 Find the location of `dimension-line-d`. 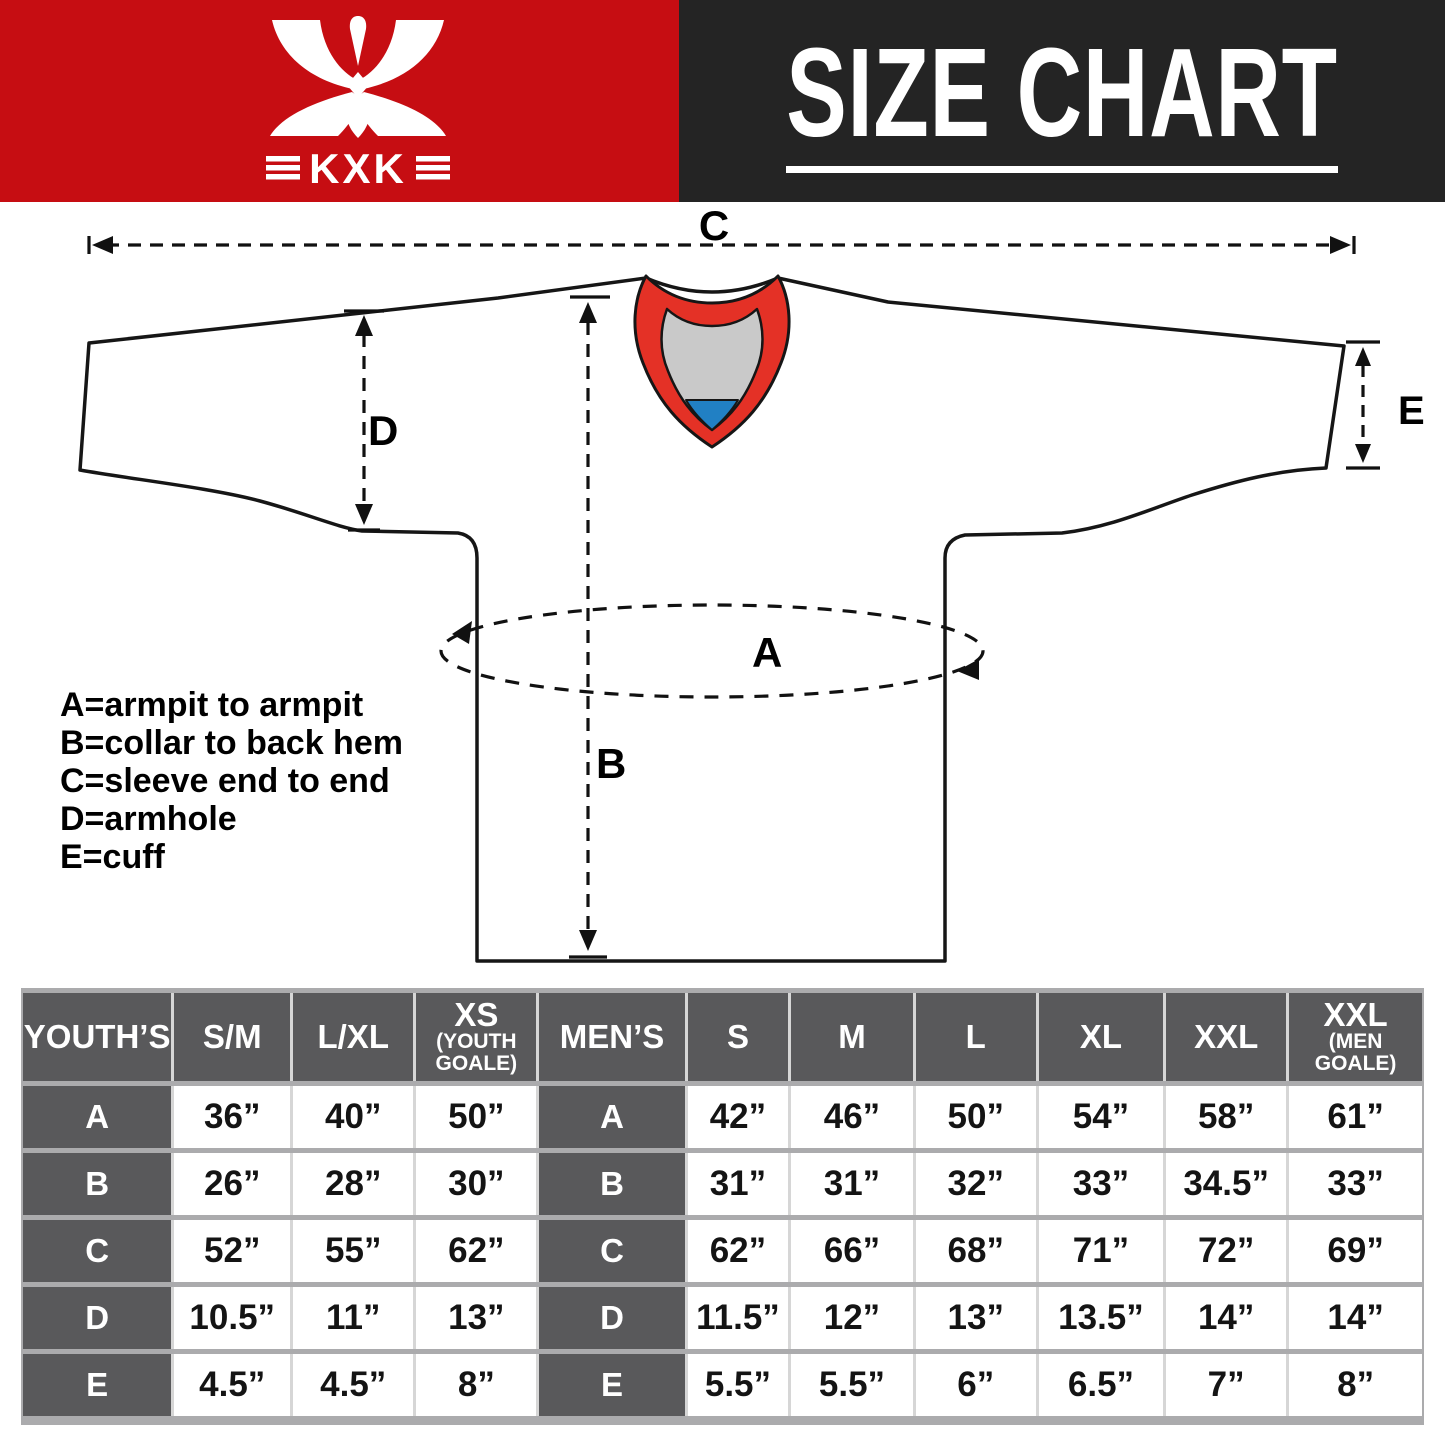

dimension-line-d is located at coordinates (364, 420).